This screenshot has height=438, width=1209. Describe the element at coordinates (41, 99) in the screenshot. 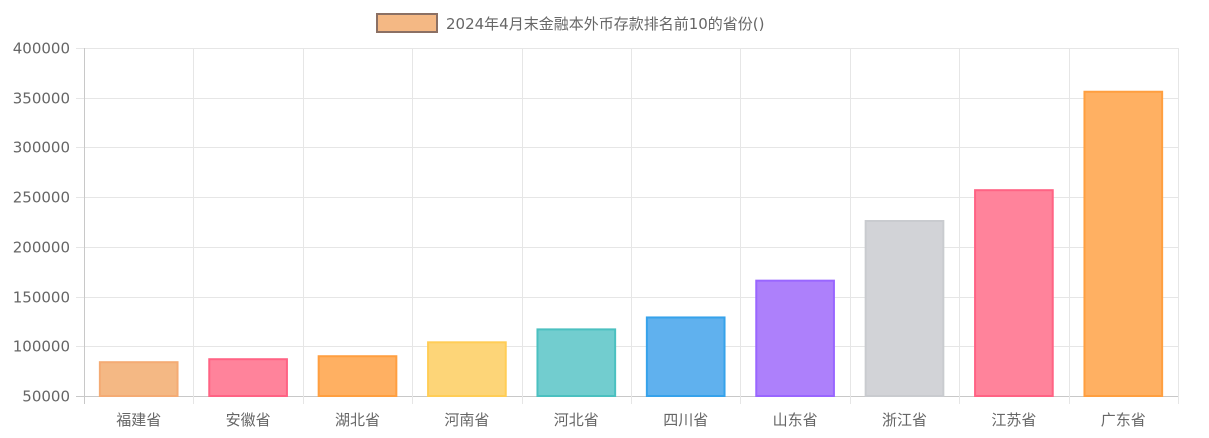

I see `y-tick-label: 350000` at that location.